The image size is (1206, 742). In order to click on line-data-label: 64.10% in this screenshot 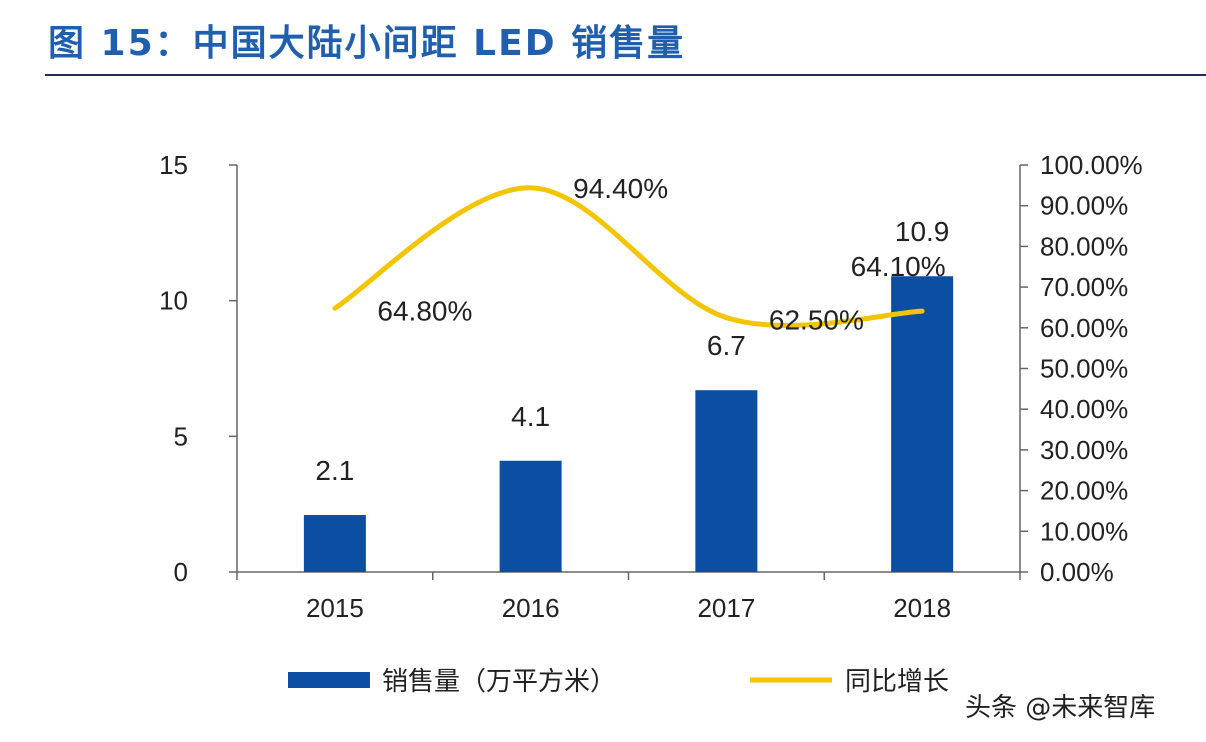, I will do `click(898, 266)`.